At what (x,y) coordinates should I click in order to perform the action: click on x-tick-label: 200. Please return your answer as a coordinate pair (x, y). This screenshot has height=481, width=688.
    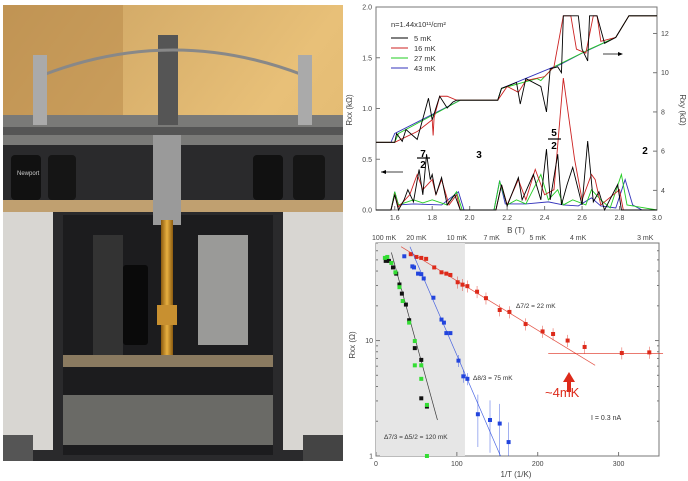
    Looking at the image, I should click on (538, 464).